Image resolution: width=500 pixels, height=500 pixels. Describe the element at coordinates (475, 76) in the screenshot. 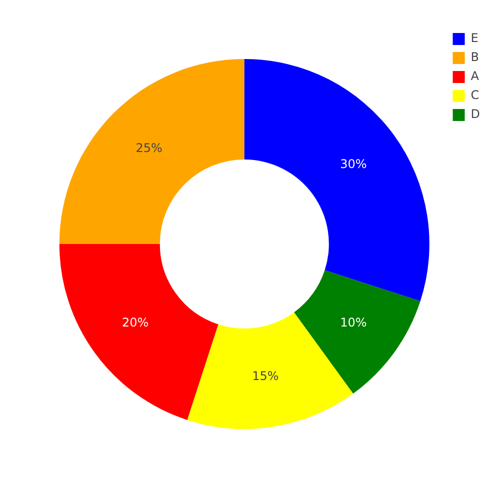

I see `legend-label: A` at that location.